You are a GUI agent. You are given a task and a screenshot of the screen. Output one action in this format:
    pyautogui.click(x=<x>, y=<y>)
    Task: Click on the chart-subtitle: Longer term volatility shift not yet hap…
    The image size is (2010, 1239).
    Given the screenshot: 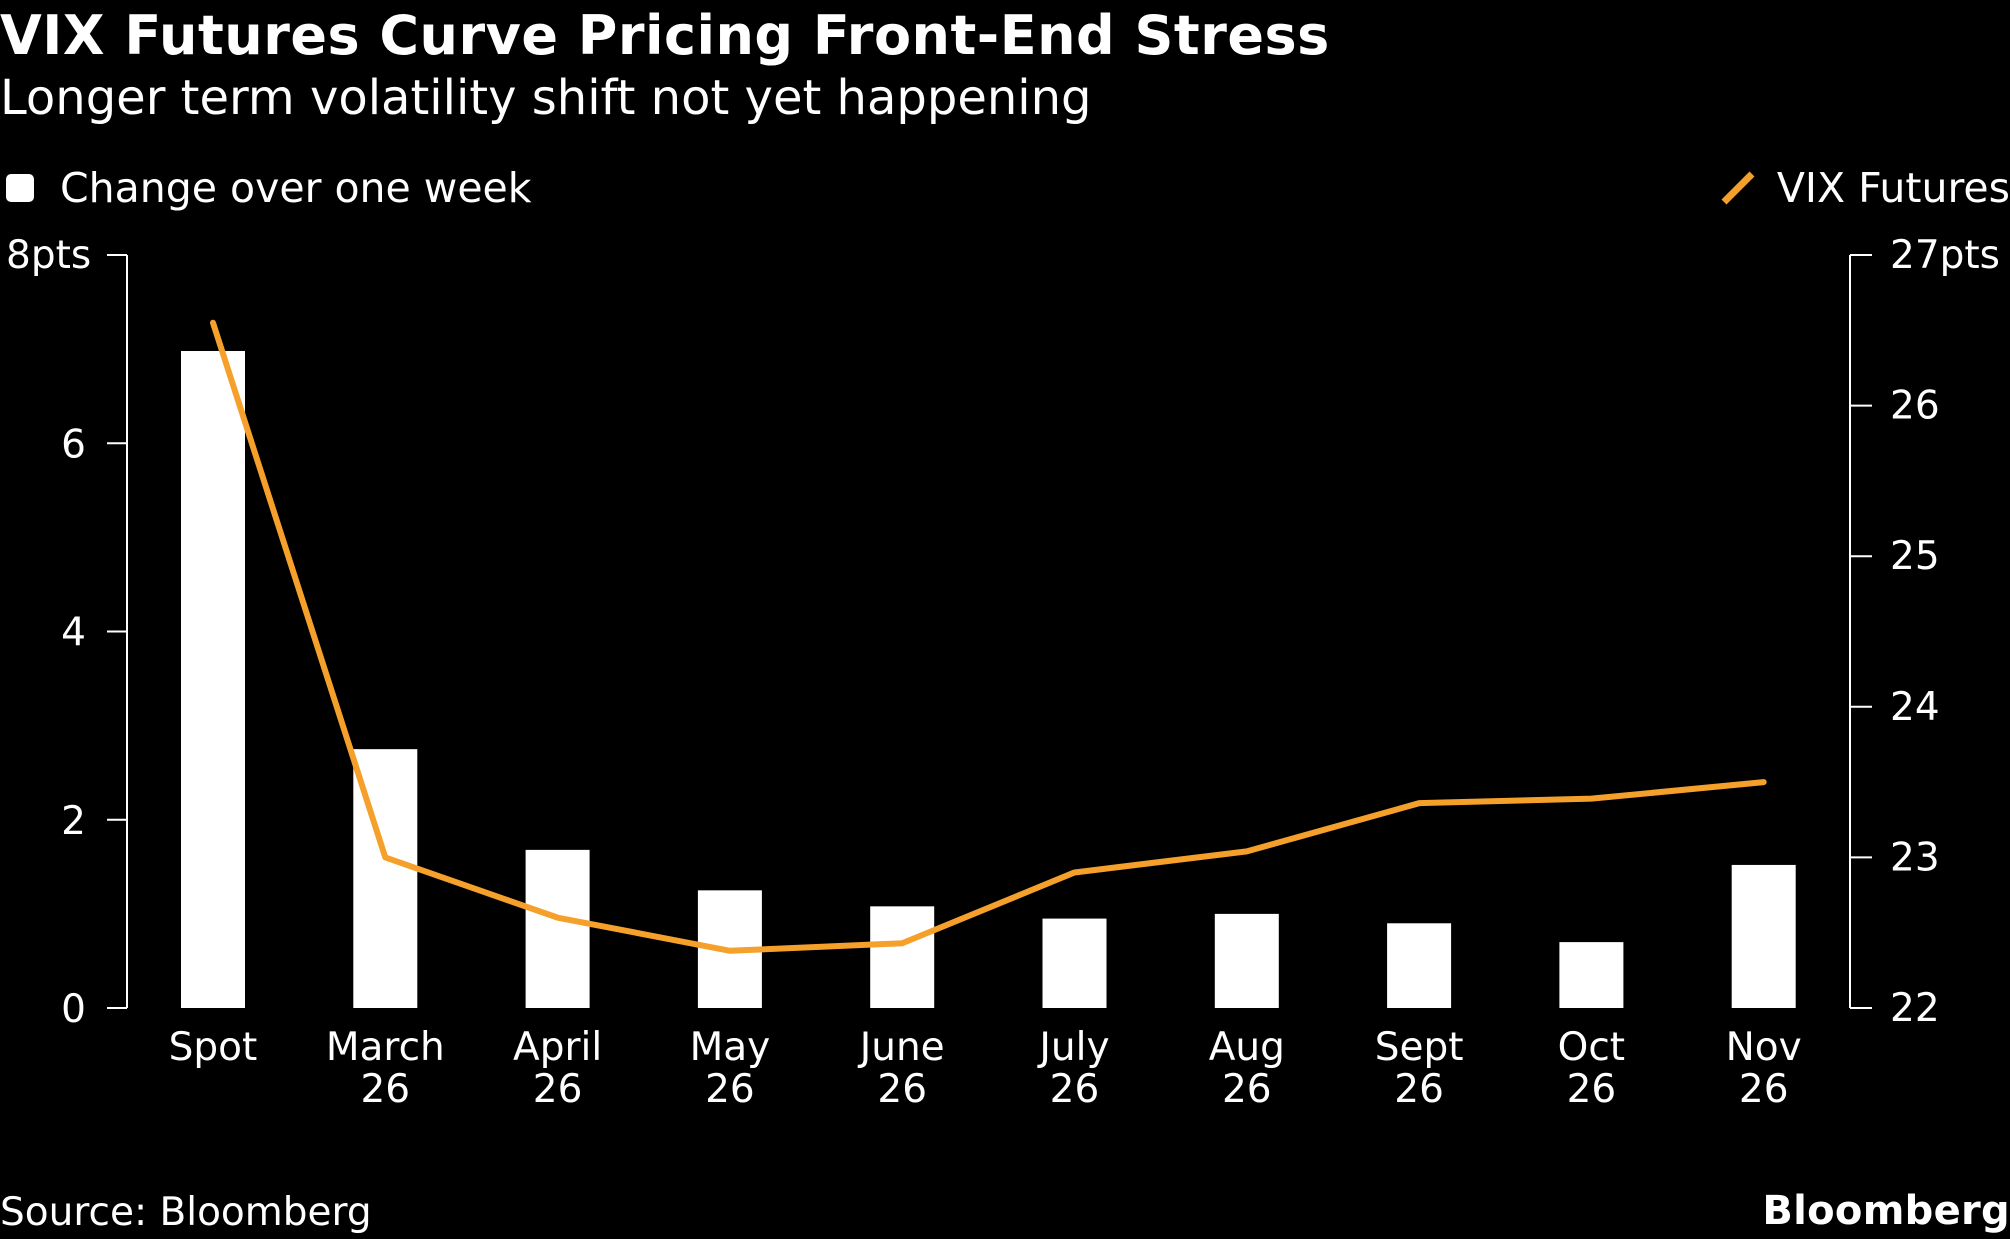 What is the action you would take?
    pyautogui.click(x=546, y=98)
    